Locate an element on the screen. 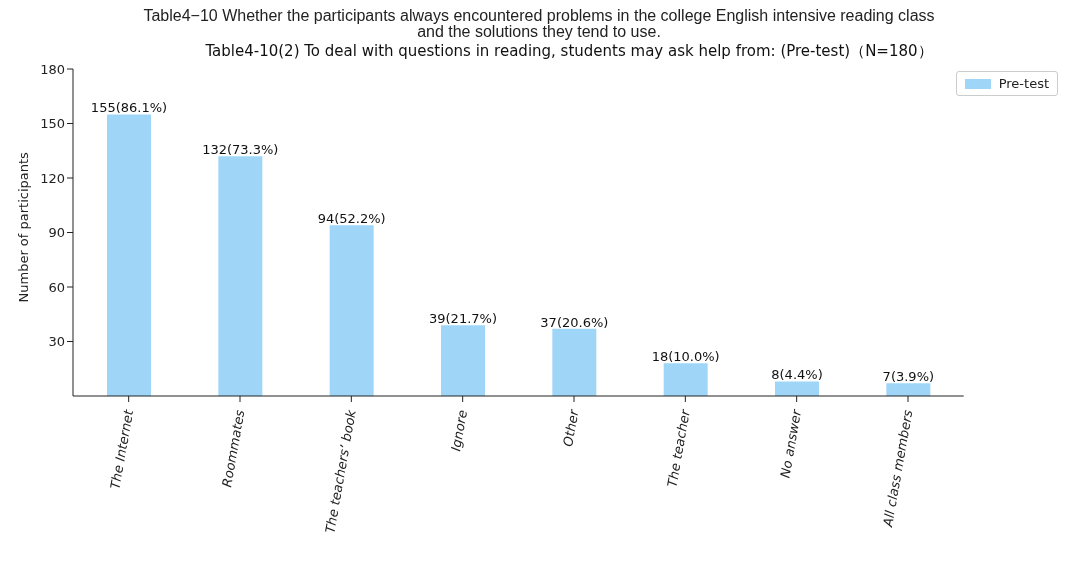  x-tick-label: Roommates is located at coordinates (233, 448).